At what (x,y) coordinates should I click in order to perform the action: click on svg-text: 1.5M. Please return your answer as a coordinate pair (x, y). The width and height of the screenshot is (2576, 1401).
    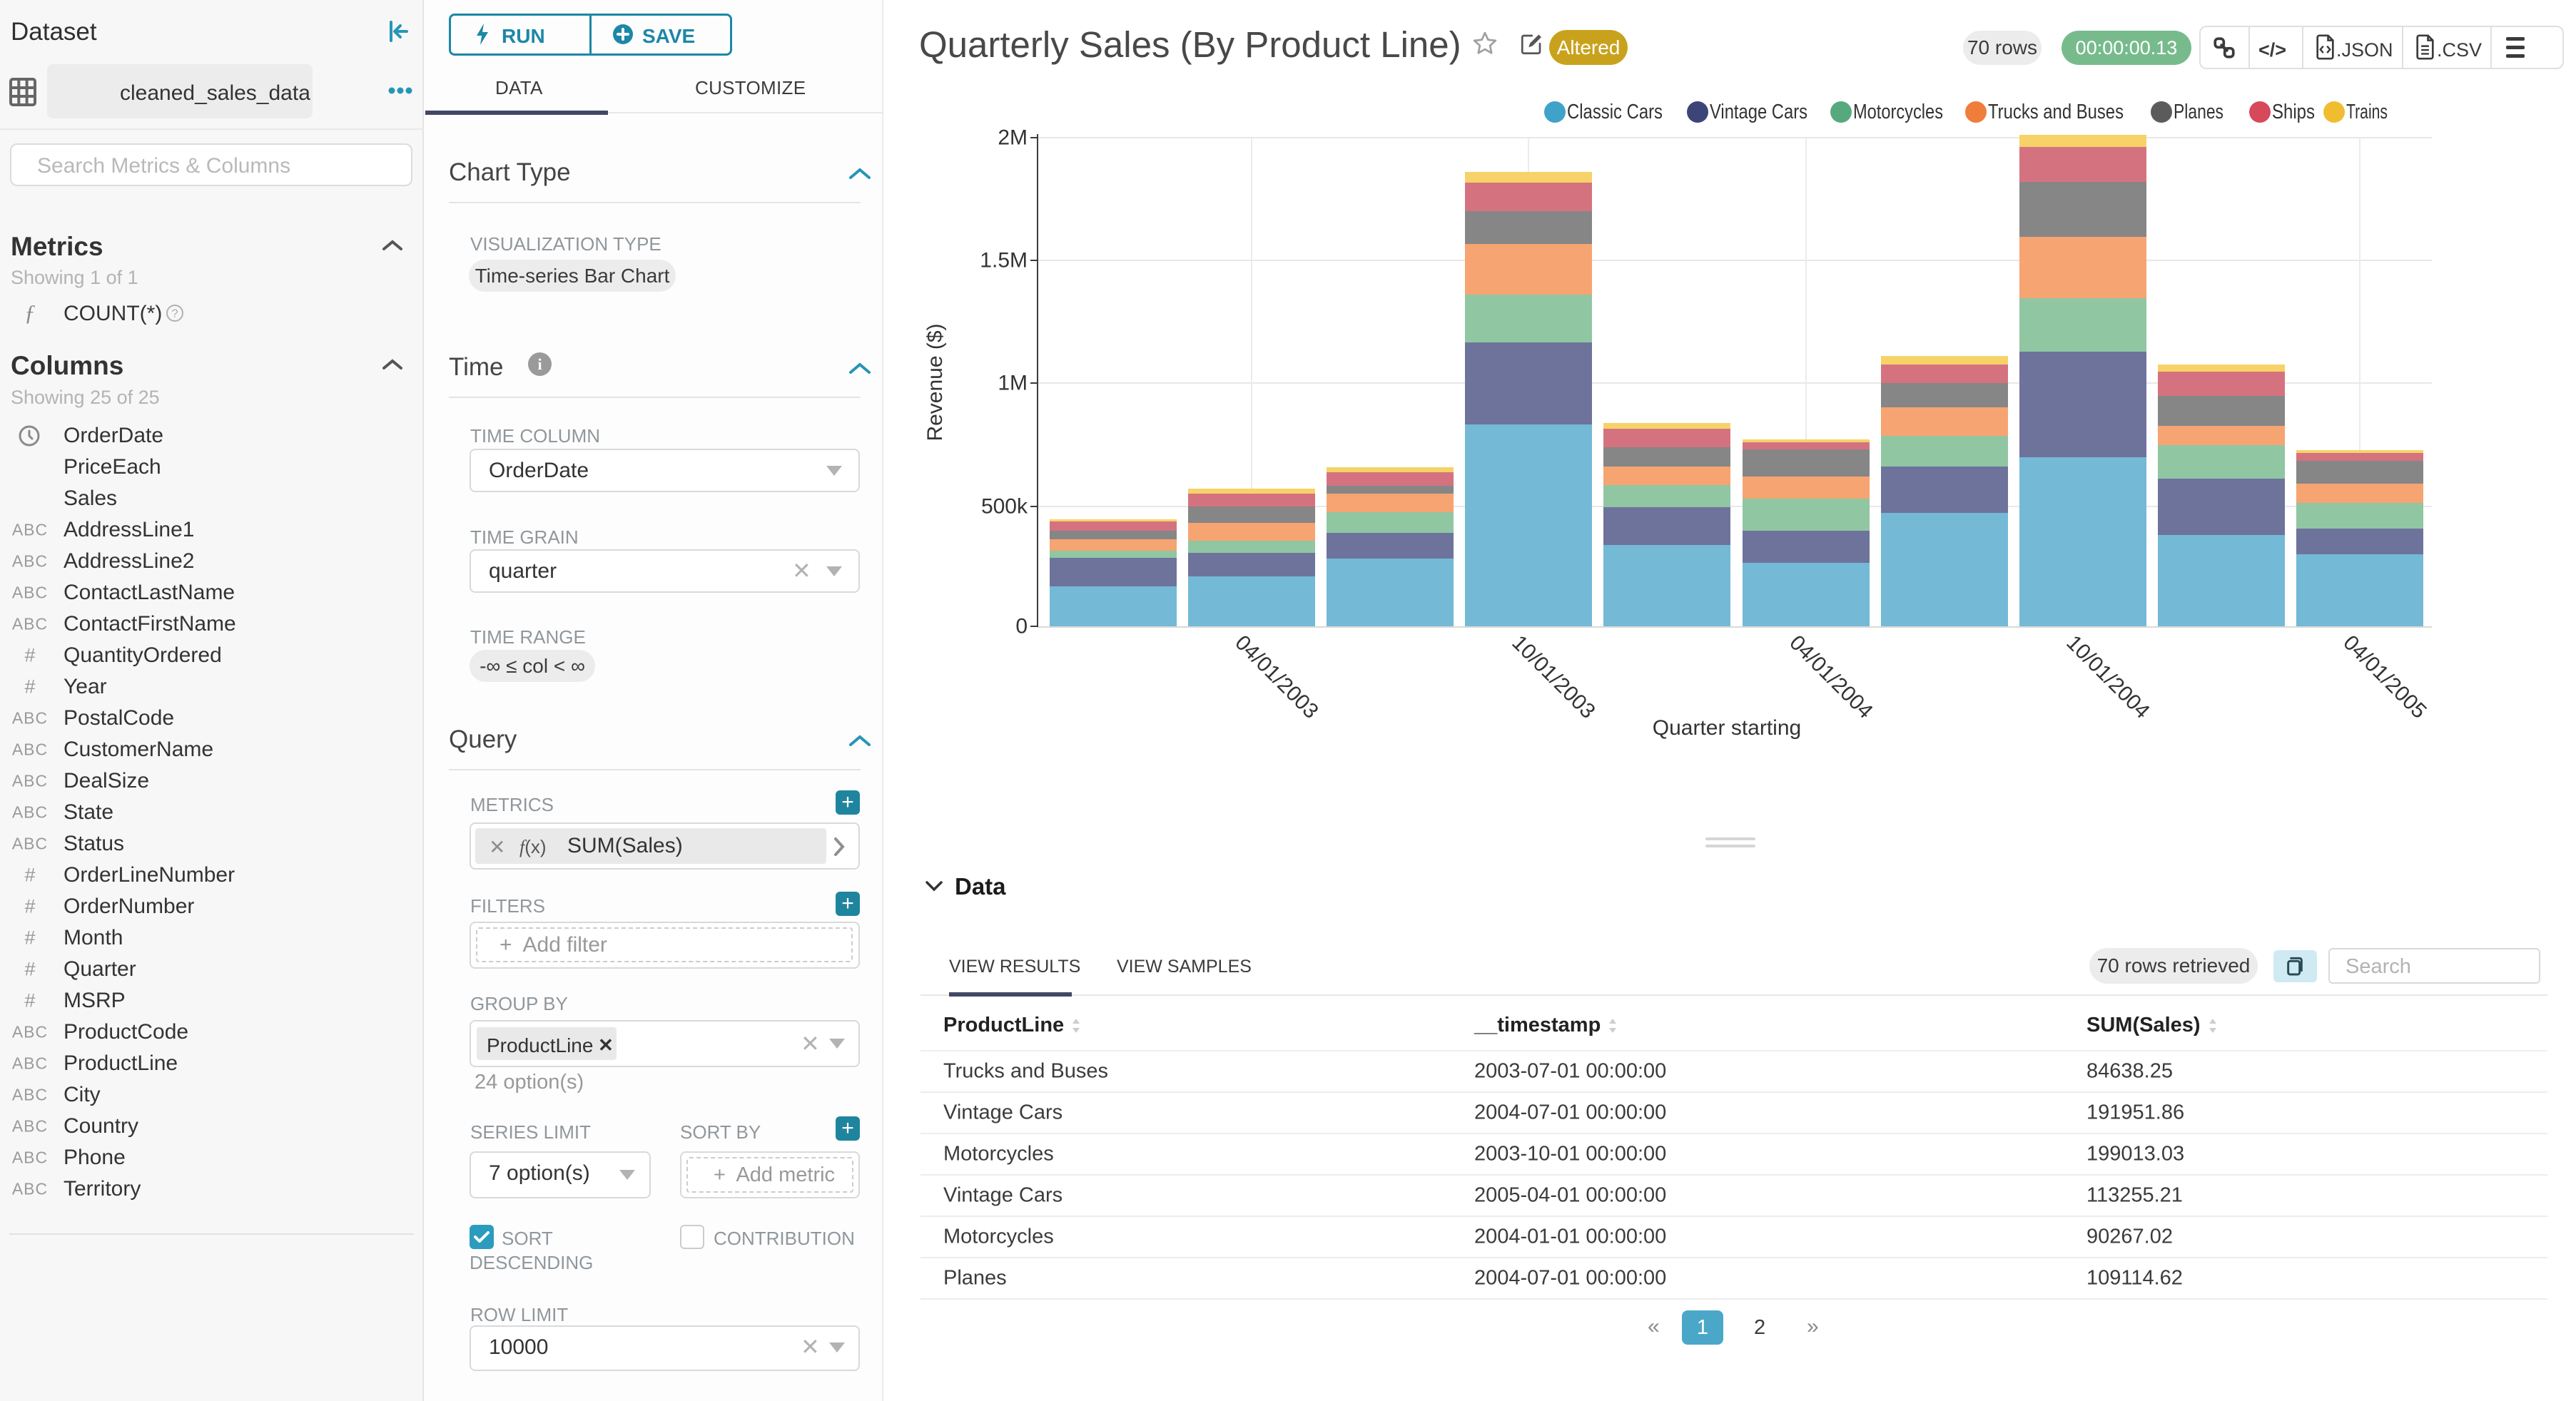
    Looking at the image, I should click on (1004, 260).